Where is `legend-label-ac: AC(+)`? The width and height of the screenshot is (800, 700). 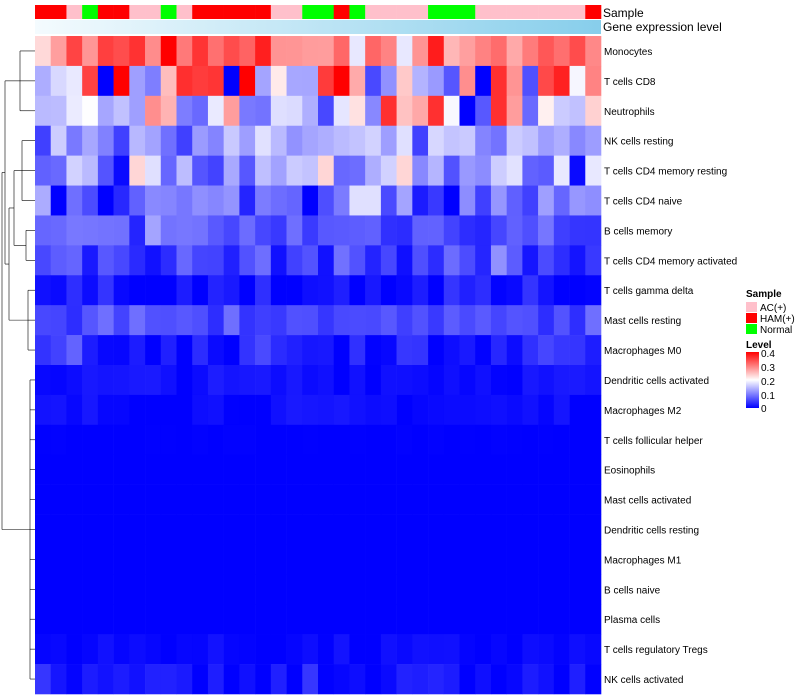 legend-label-ac: AC(+) is located at coordinates (773, 308).